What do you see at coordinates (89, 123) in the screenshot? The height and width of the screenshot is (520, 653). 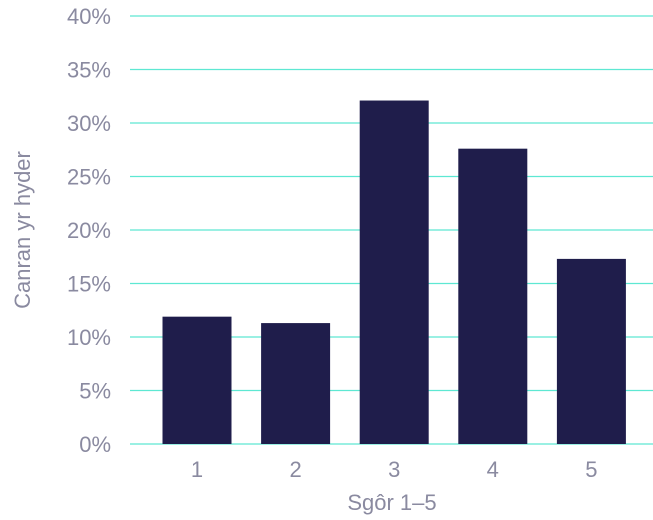 I see `y-tick-label: 30%` at bounding box center [89, 123].